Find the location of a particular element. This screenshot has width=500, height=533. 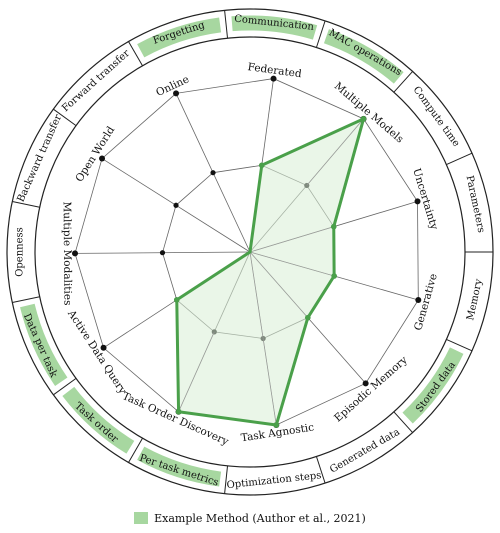

ring-label-data-per-task: Data per task is located at coordinates (40, 346).